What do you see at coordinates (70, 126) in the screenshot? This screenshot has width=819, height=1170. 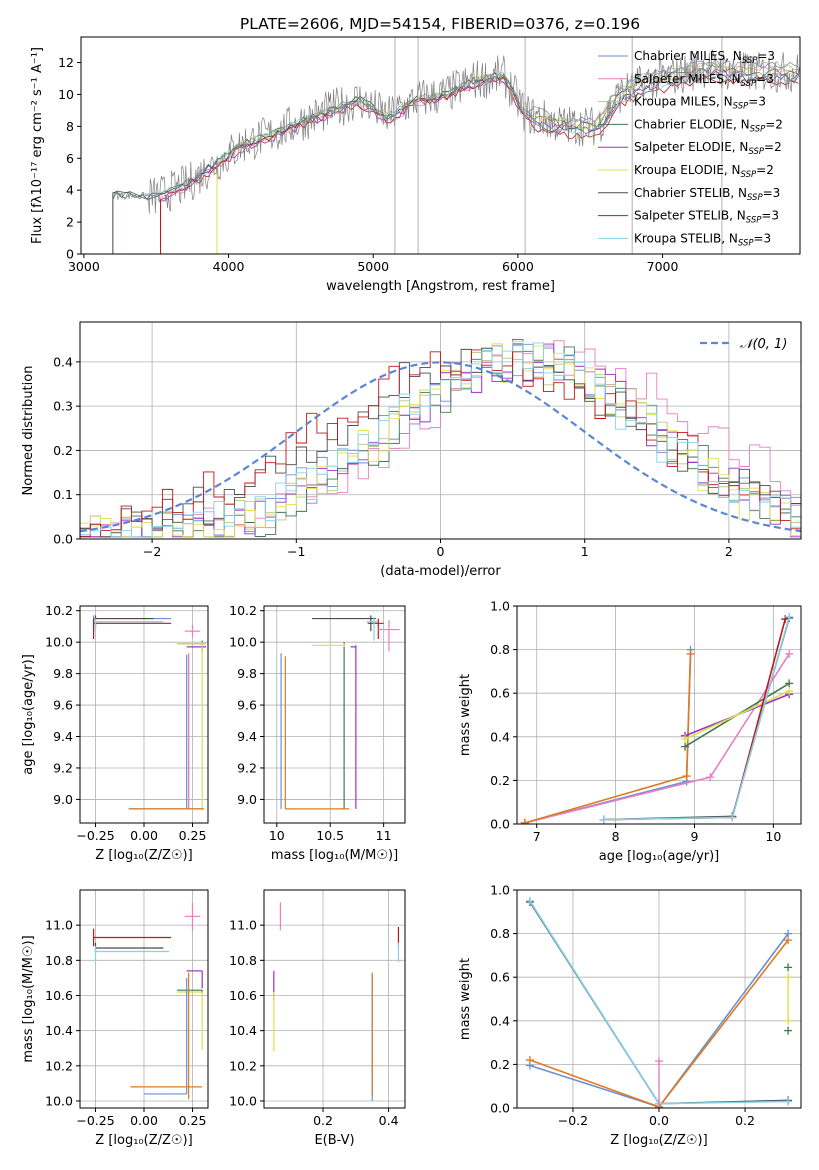 I see `y-tick-label: 8` at bounding box center [70, 126].